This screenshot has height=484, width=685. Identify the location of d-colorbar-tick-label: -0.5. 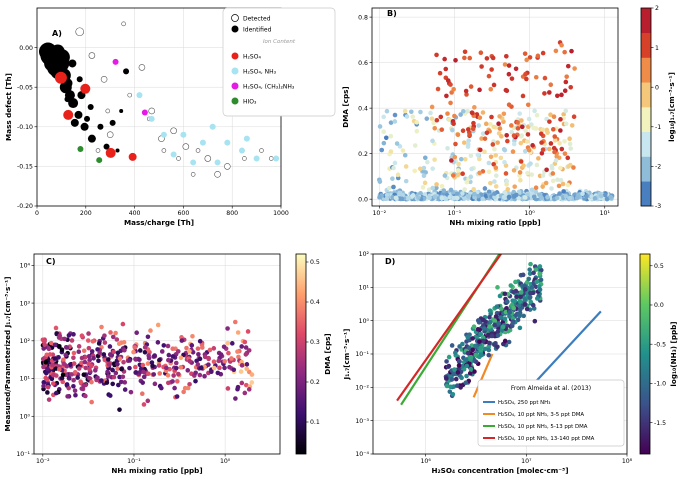
(660, 344).